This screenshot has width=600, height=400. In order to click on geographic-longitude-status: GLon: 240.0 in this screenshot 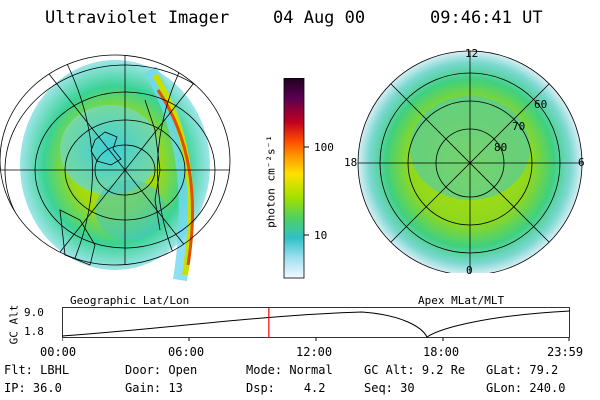, I will do `click(526, 388)`.